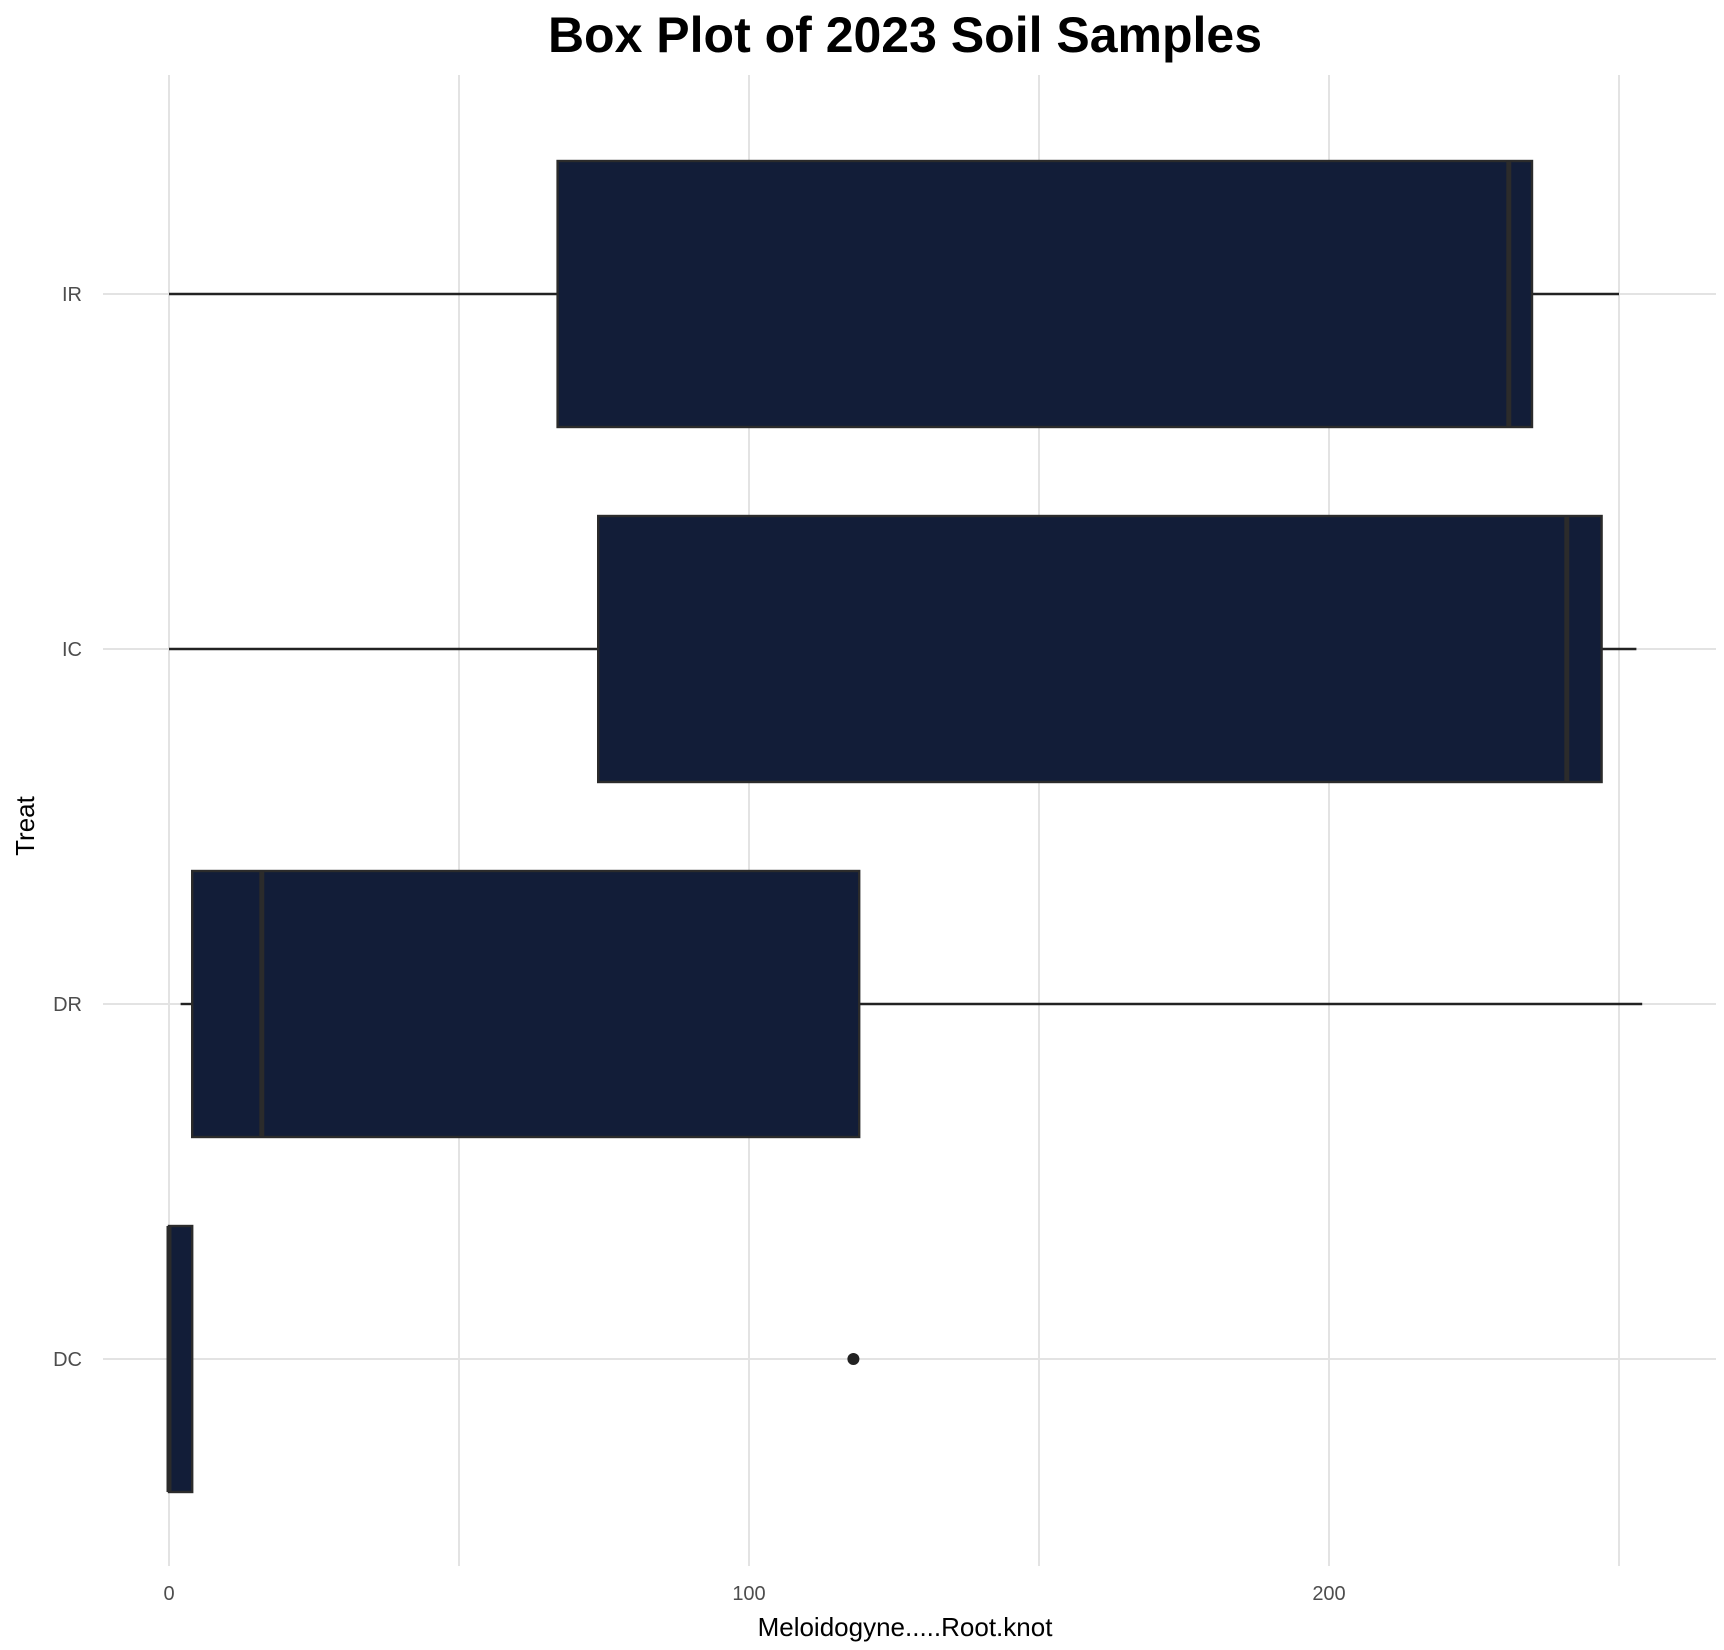 The width and height of the screenshot is (1724, 1650). Describe the element at coordinates (168, 1594) in the screenshot. I see `x-tick-label: 0` at that location.